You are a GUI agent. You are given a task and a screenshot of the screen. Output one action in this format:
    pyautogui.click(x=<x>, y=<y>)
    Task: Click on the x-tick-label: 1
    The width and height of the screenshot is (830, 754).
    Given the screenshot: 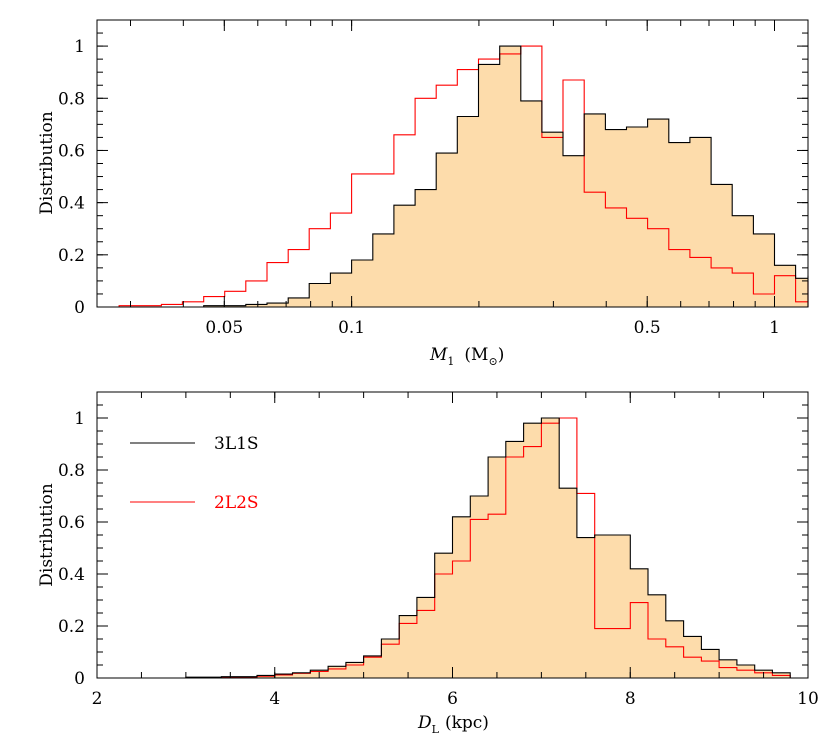 What is the action you would take?
    pyautogui.click(x=774, y=328)
    